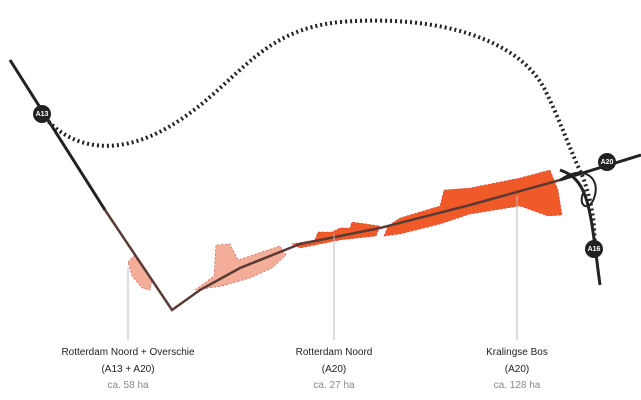  Describe the element at coordinates (128, 385) in the screenshot. I see `area-size: ca. 58 ha` at that location.